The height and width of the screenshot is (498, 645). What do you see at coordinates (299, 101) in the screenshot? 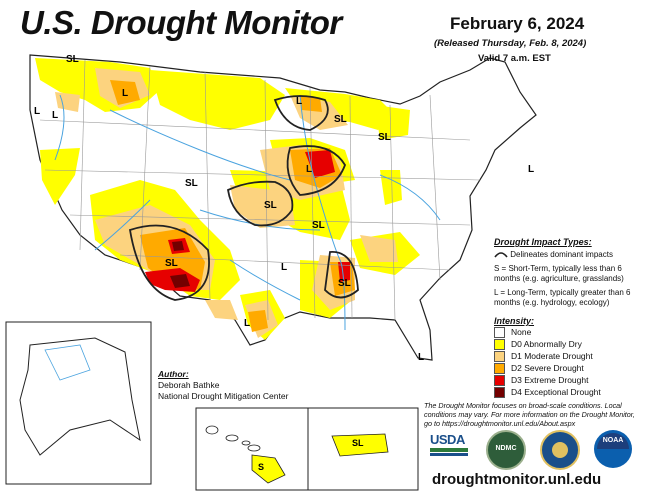
I see `label-l-minnesota: L` at bounding box center [299, 101].